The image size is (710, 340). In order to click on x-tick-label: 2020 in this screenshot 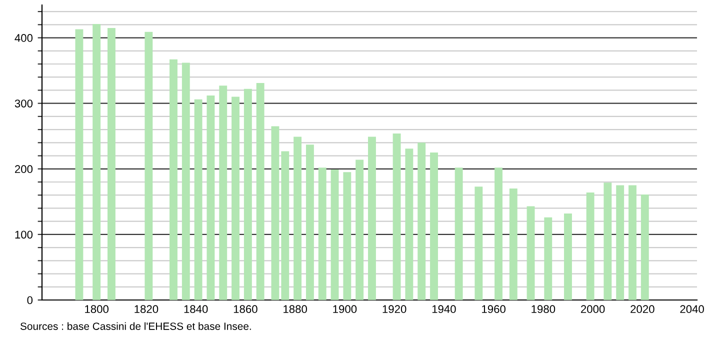, I will do `click(642, 309)`.